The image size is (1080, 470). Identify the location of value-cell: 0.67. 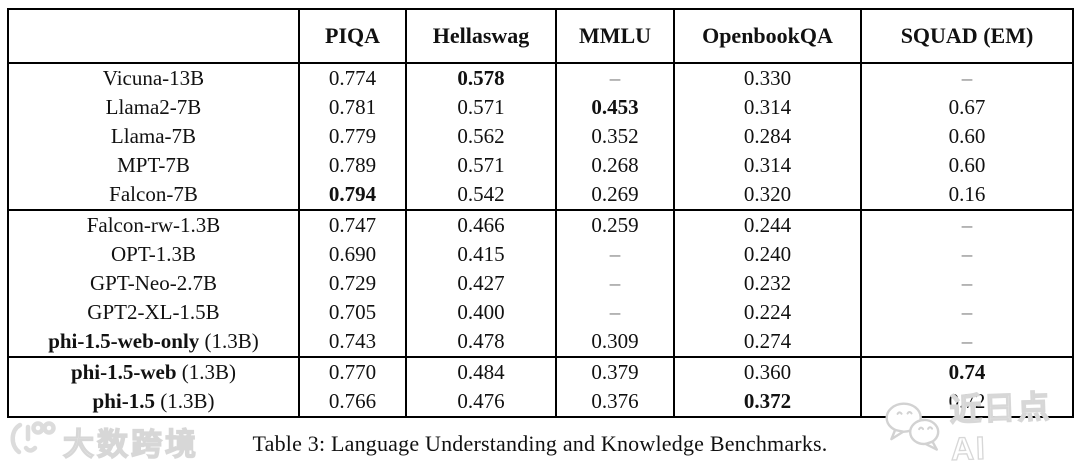
(966, 107).